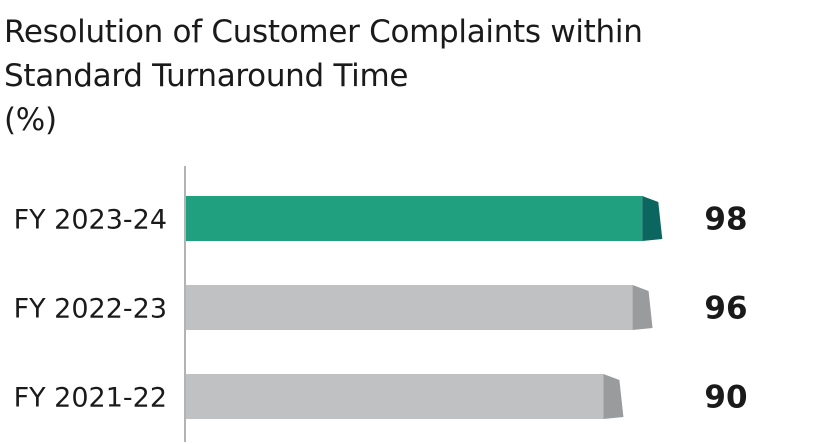 This screenshot has height=444, width=824. What do you see at coordinates (90, 309) in the screenshot?
I see `category-label-2: FY 2022-23` at bounding box center [90, 309].